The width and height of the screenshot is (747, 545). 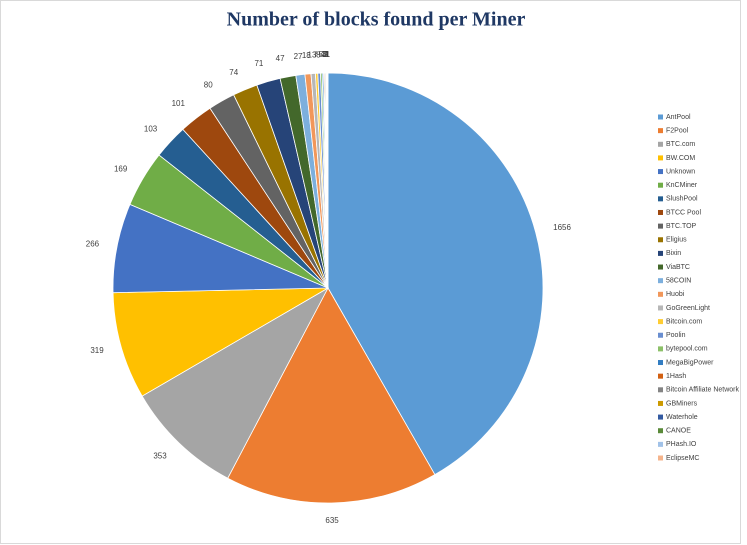 What do you see at coordinates (680, 144) in the screenshot?
I see `legend-label: BTC.com` at bounding box center [680, 144].